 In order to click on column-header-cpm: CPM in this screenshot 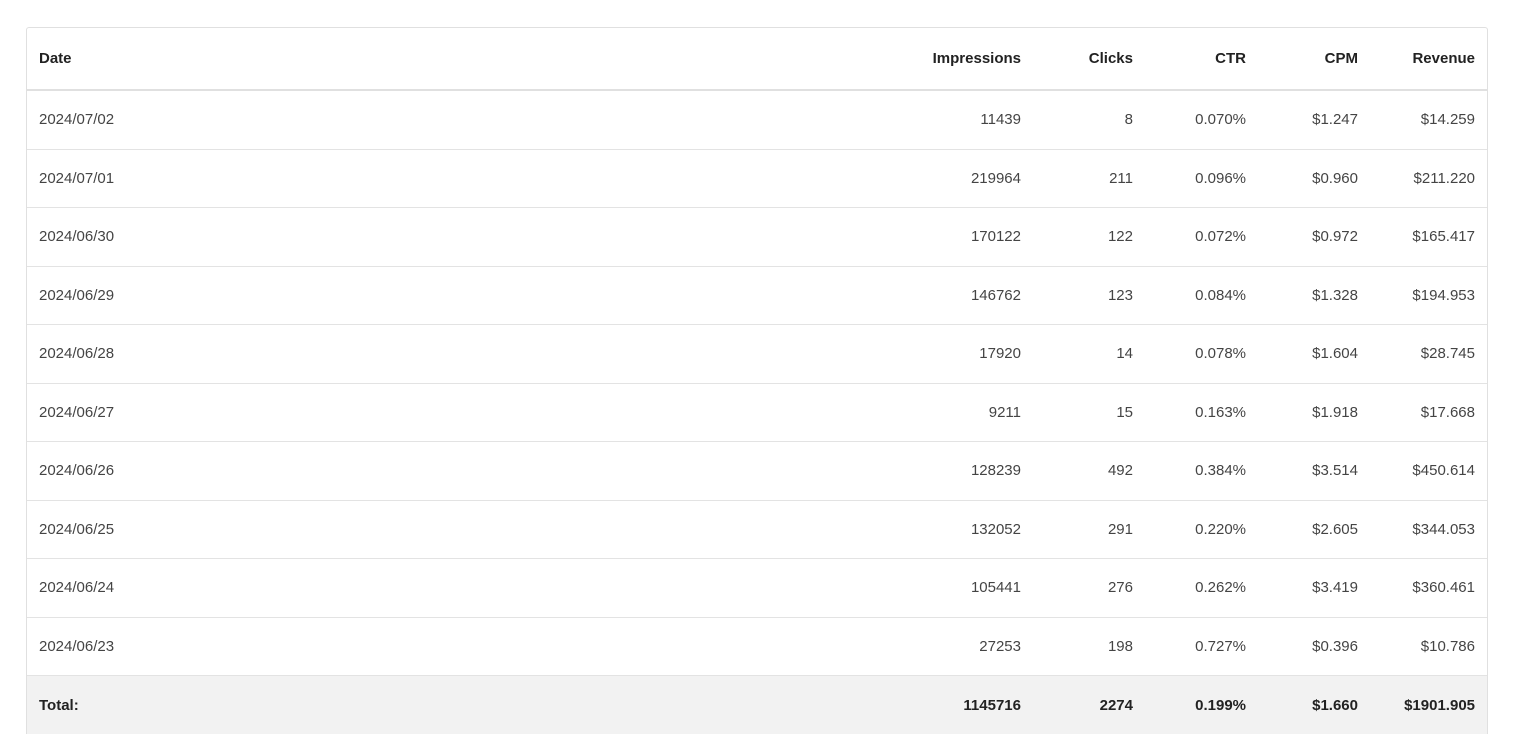, I will do `click(1314, 59)`.